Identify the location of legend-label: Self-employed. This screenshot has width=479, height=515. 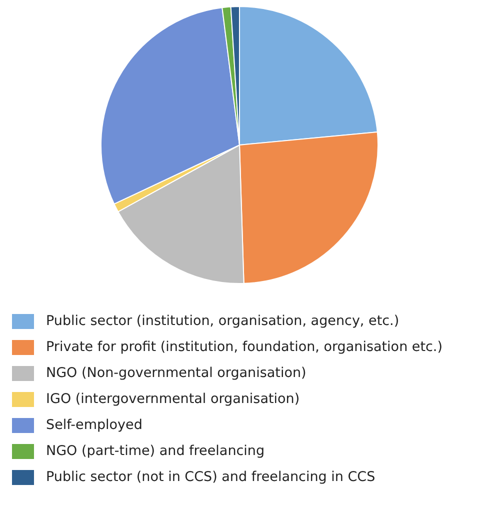
(94, 425).